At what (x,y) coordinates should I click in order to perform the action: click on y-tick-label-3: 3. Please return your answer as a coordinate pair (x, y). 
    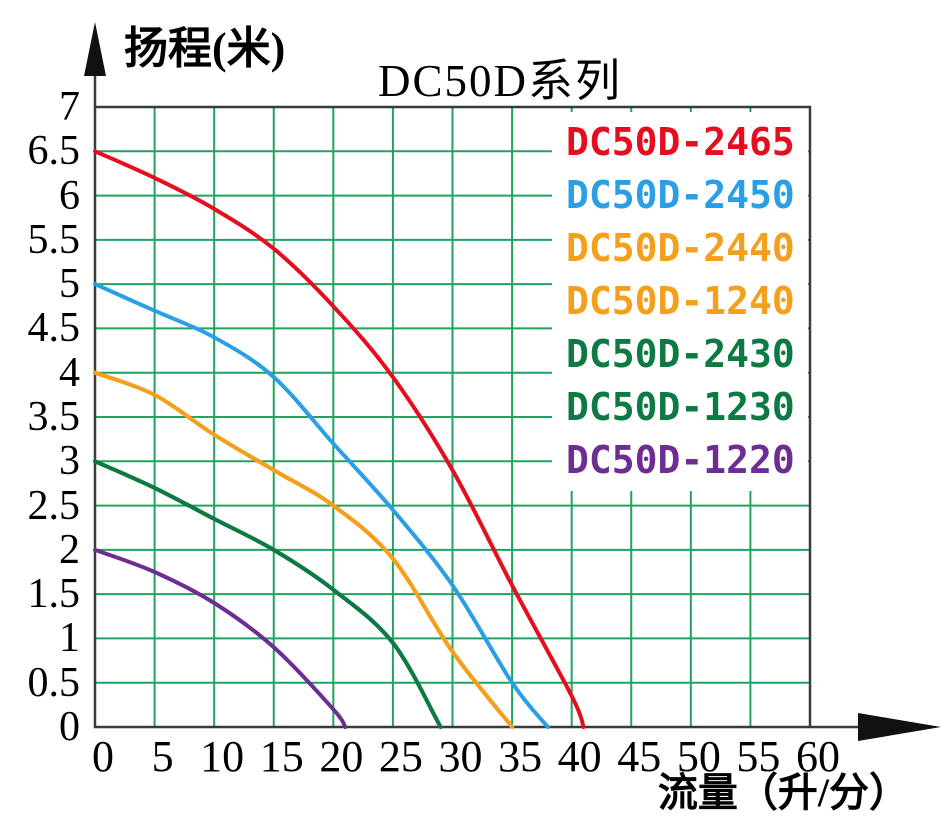
    Looking at the image, I should click on (69, 461).